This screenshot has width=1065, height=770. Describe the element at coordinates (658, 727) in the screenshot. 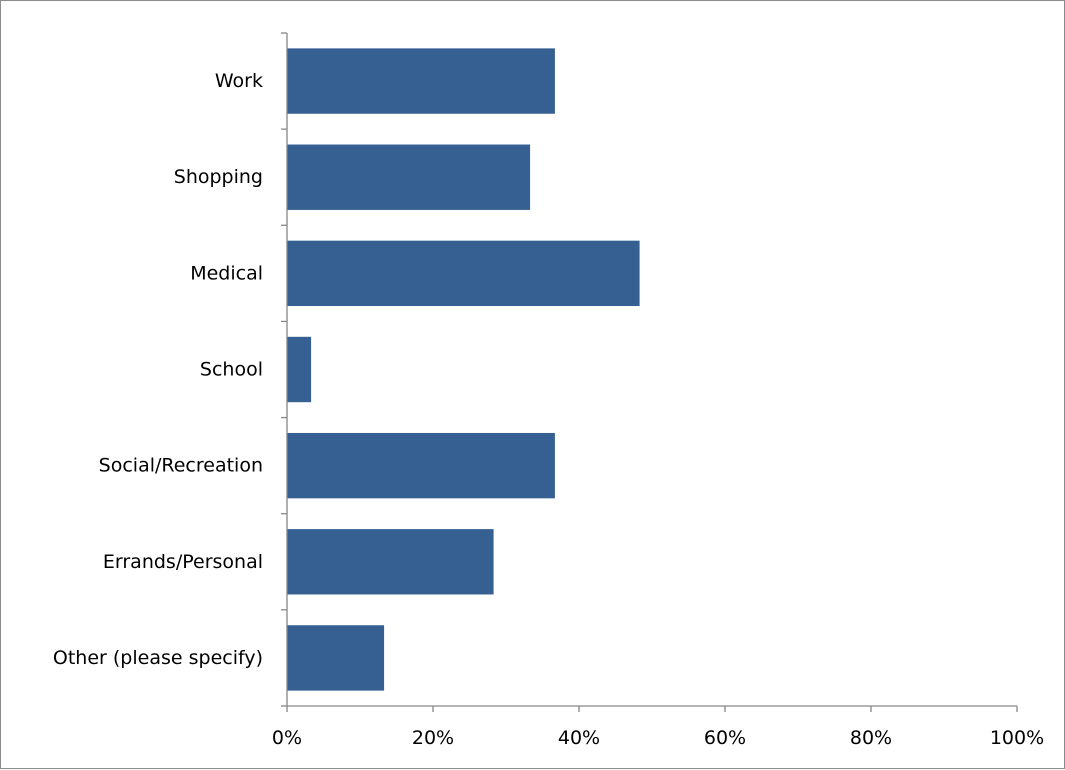

I see `x-ticks-group: 0% 20% 40% 60% 80% 100%` at that location.